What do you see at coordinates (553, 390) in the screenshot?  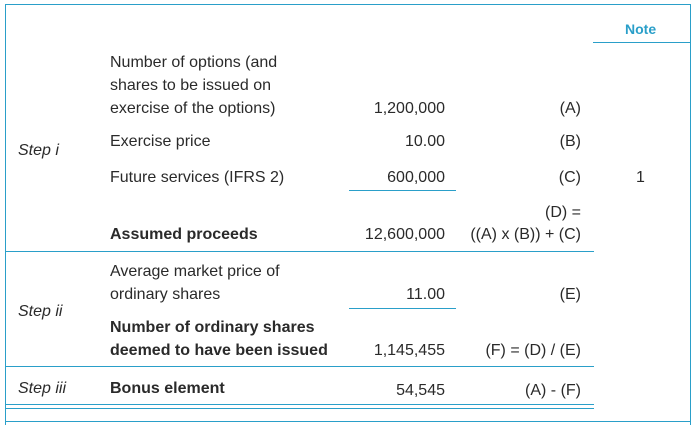 I see `row-bonus-element-ref: (A) - (F)` at bounding box center [553, 390].